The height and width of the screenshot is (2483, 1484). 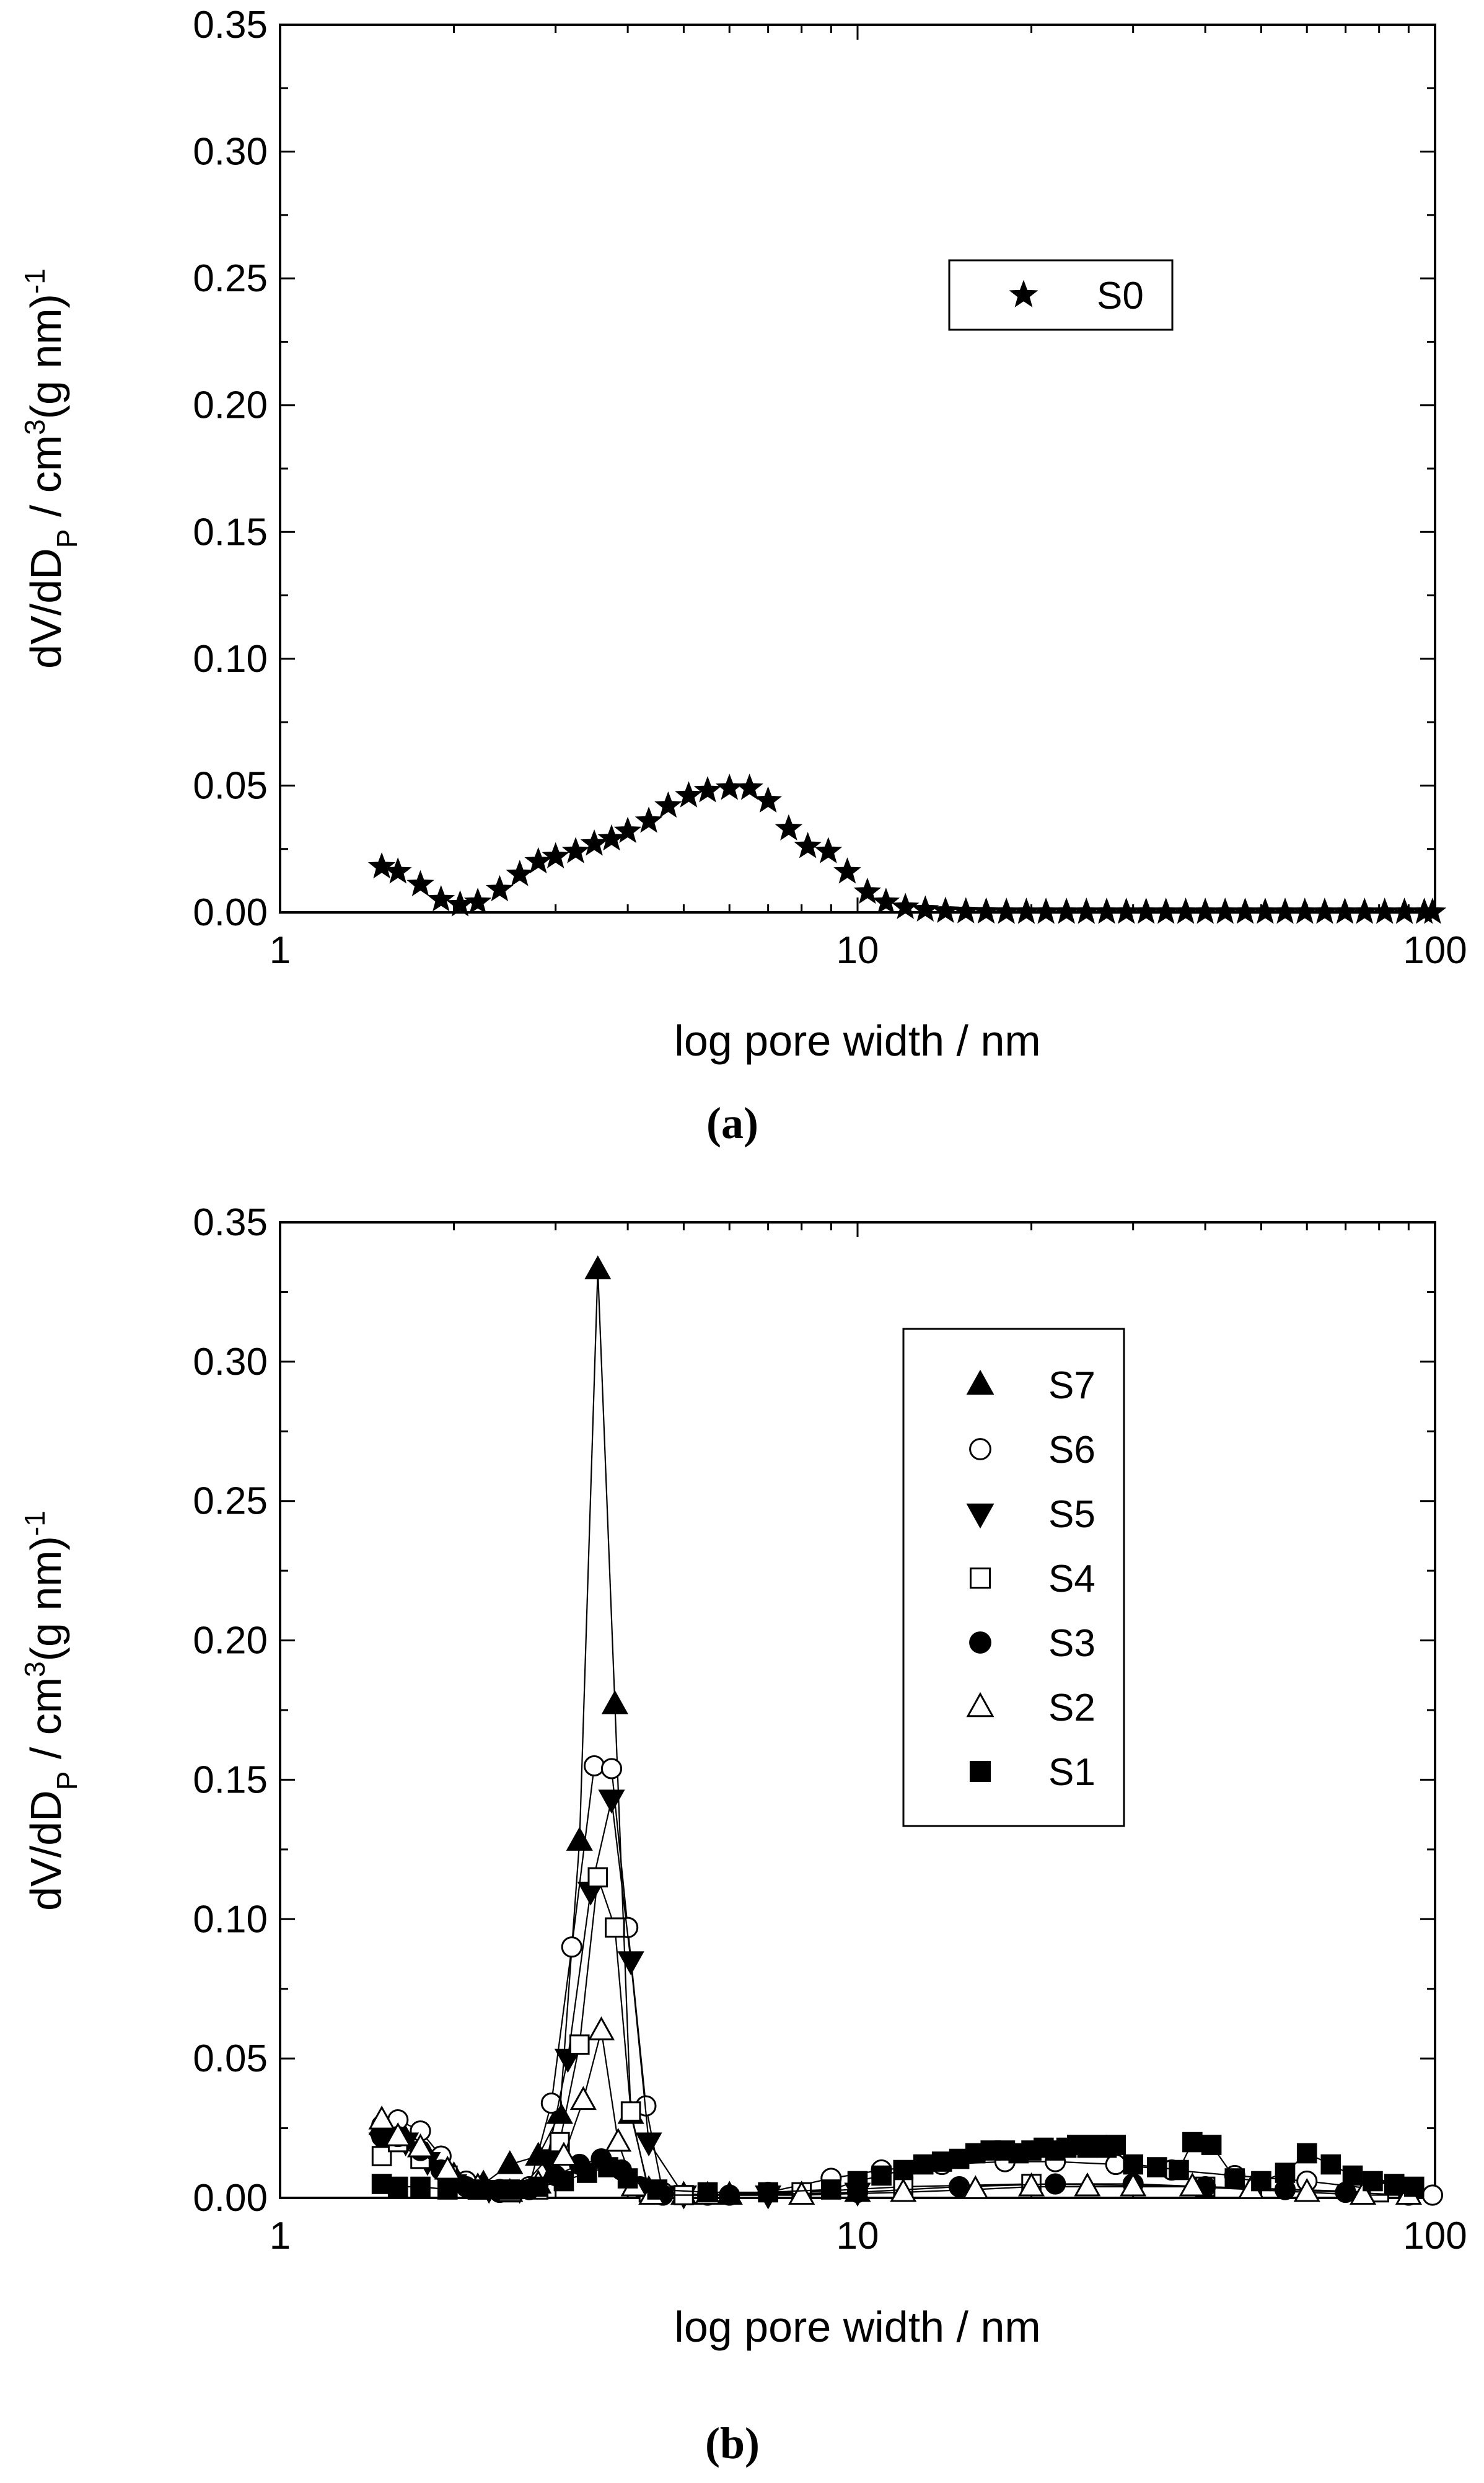 What do you see at coordinates (1024, 293) in the screenshot?
I see `legend-marker-S0` at bounding box center [1024, 293].